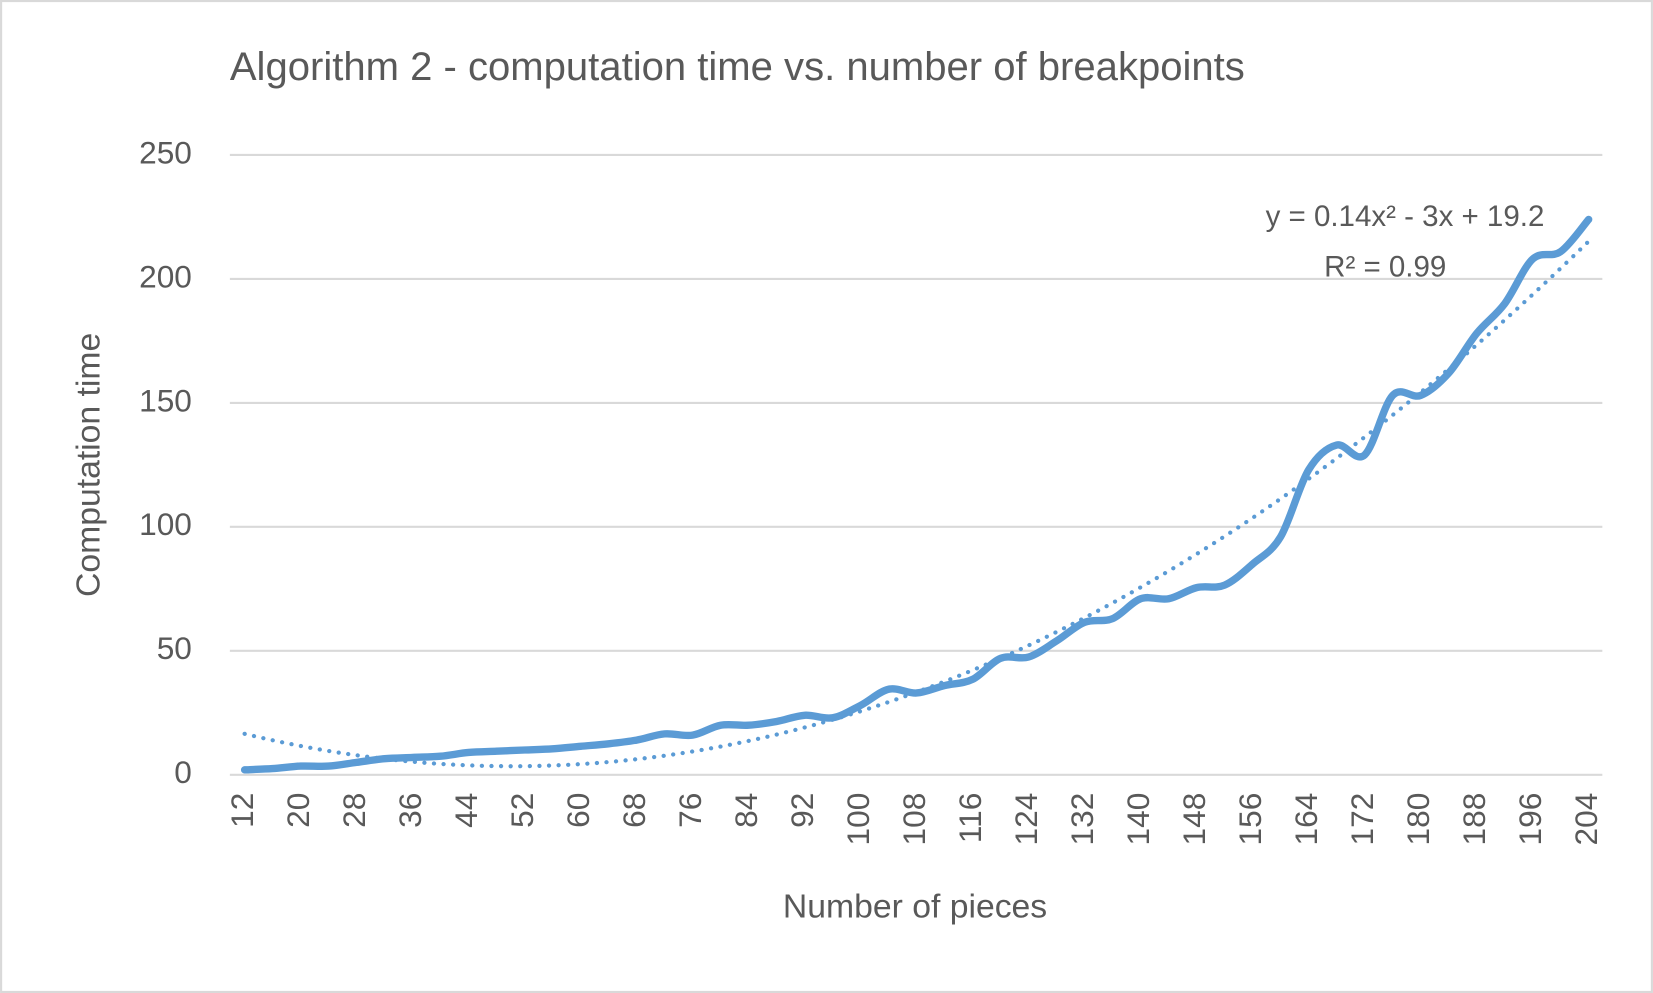 The image size is (1653, 993). What do you see at coordinates (242, 810) in the screenshot?
I see `x-tick-label: 12` at bounding box center [242, 810].